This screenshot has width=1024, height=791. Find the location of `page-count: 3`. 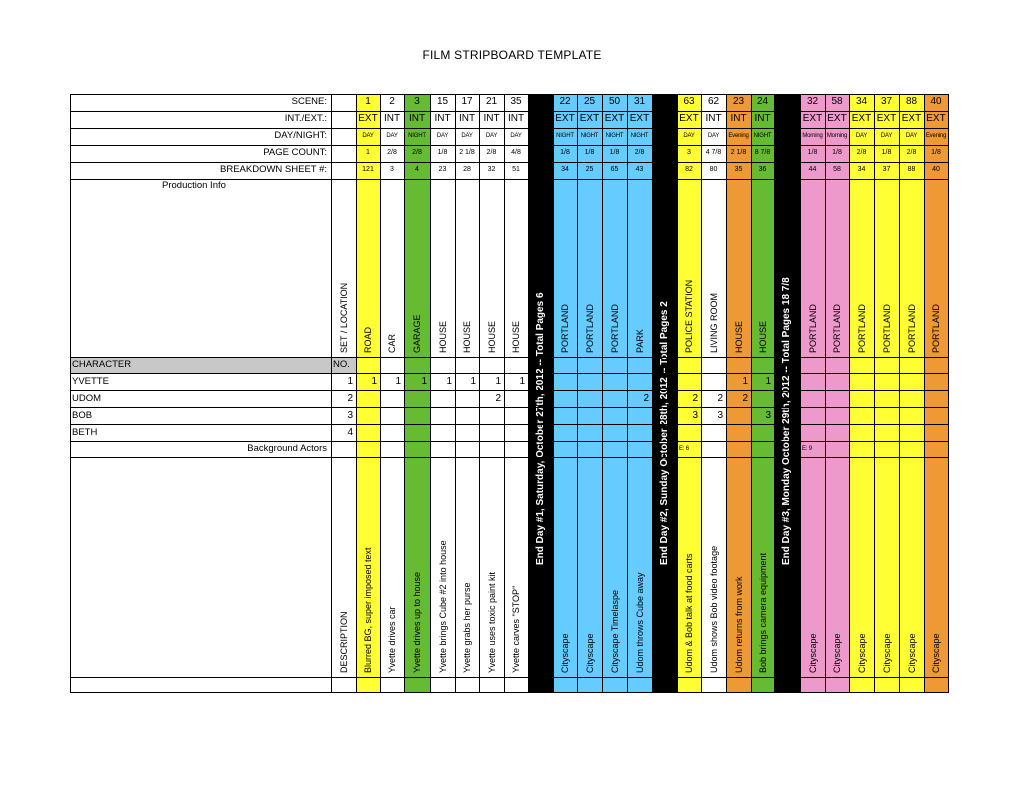

page-count: 3 is located at coordinates (689, 152).